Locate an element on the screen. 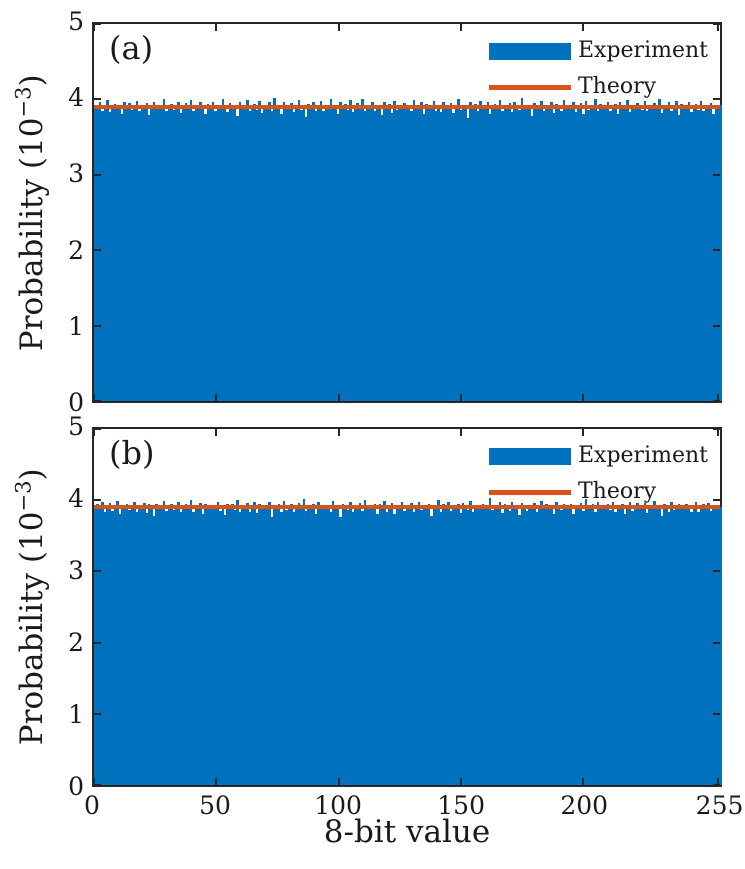  y-tick-label: 0 is located at coordinates (76, 786).